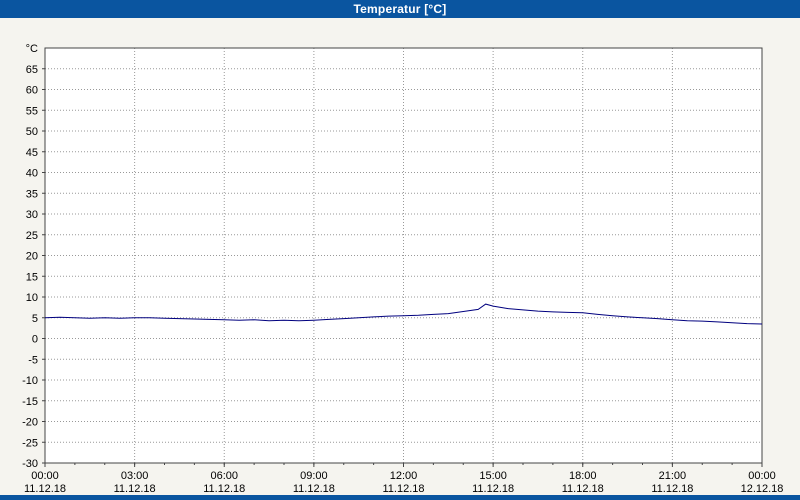 The height and width of the screenshot is (500, 800). What do you see at coordinates (30, 423) in the screenshot?
I see `svg-text: -20` at bounding box center [30, 423].